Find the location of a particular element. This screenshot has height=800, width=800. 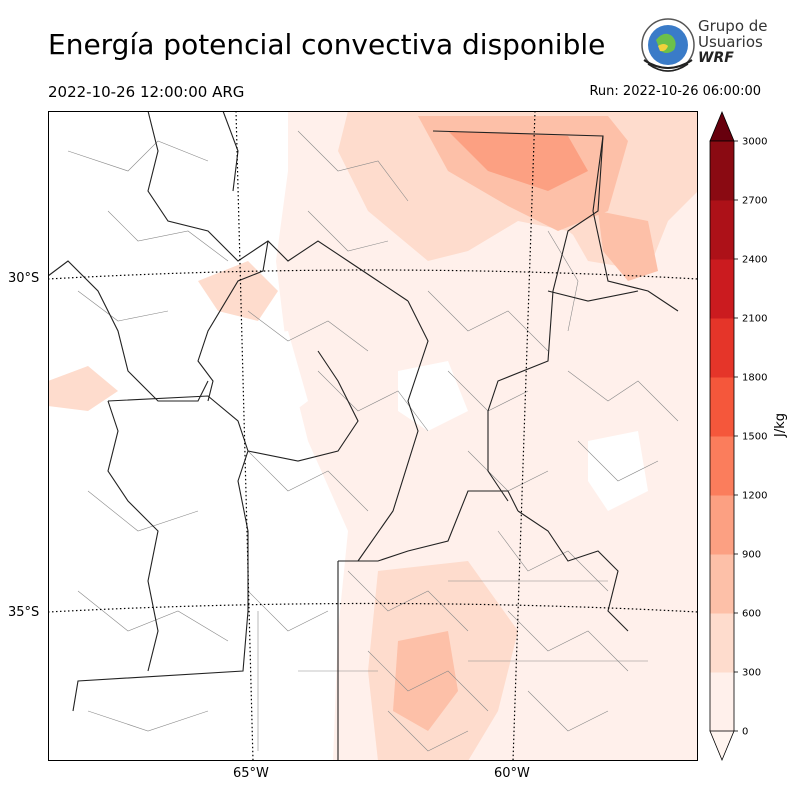

colorbar-tick-label: 1200 is located at coordinates (754, 496).